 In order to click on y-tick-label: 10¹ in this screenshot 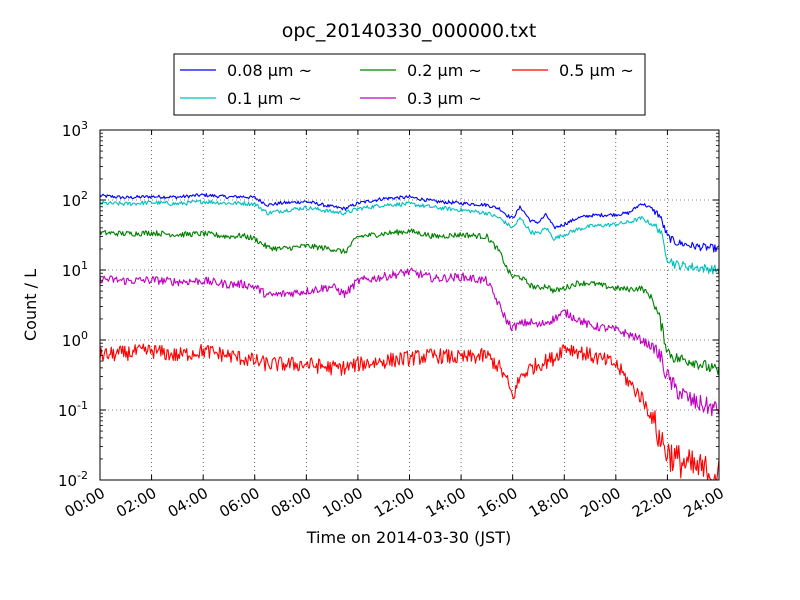, I will do `click(75, 269)`.